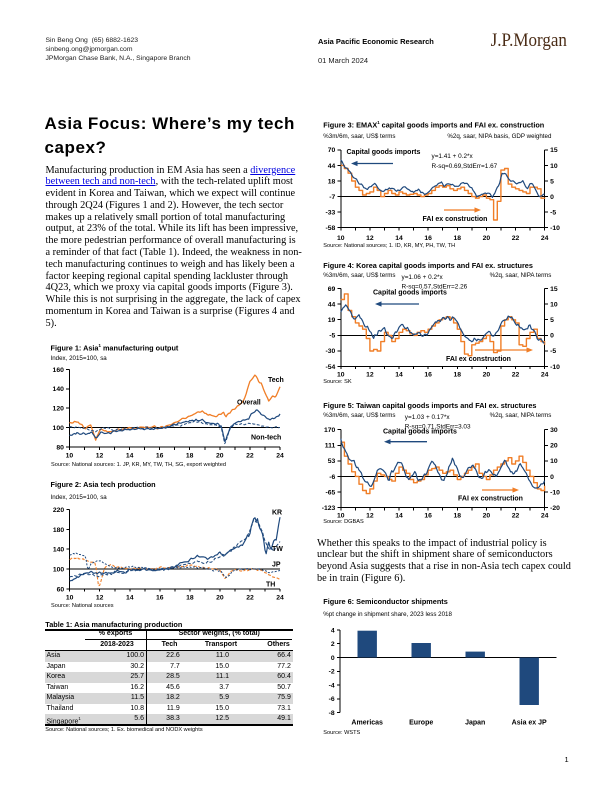 This screenshot has width=612, height=792. Describe the element at coordinates (475, 722) in the screenshot. I see `svg-text: Japan` at that location.